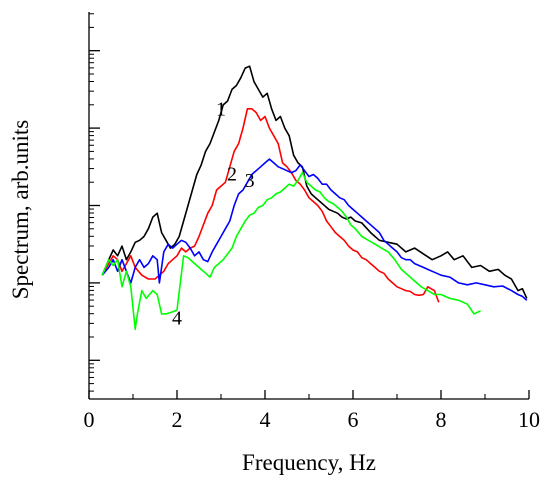  What do you see at coordinates (232, 174) in the screenshot?
I see `series-2-label: 2` at bounding box center [232, 174].